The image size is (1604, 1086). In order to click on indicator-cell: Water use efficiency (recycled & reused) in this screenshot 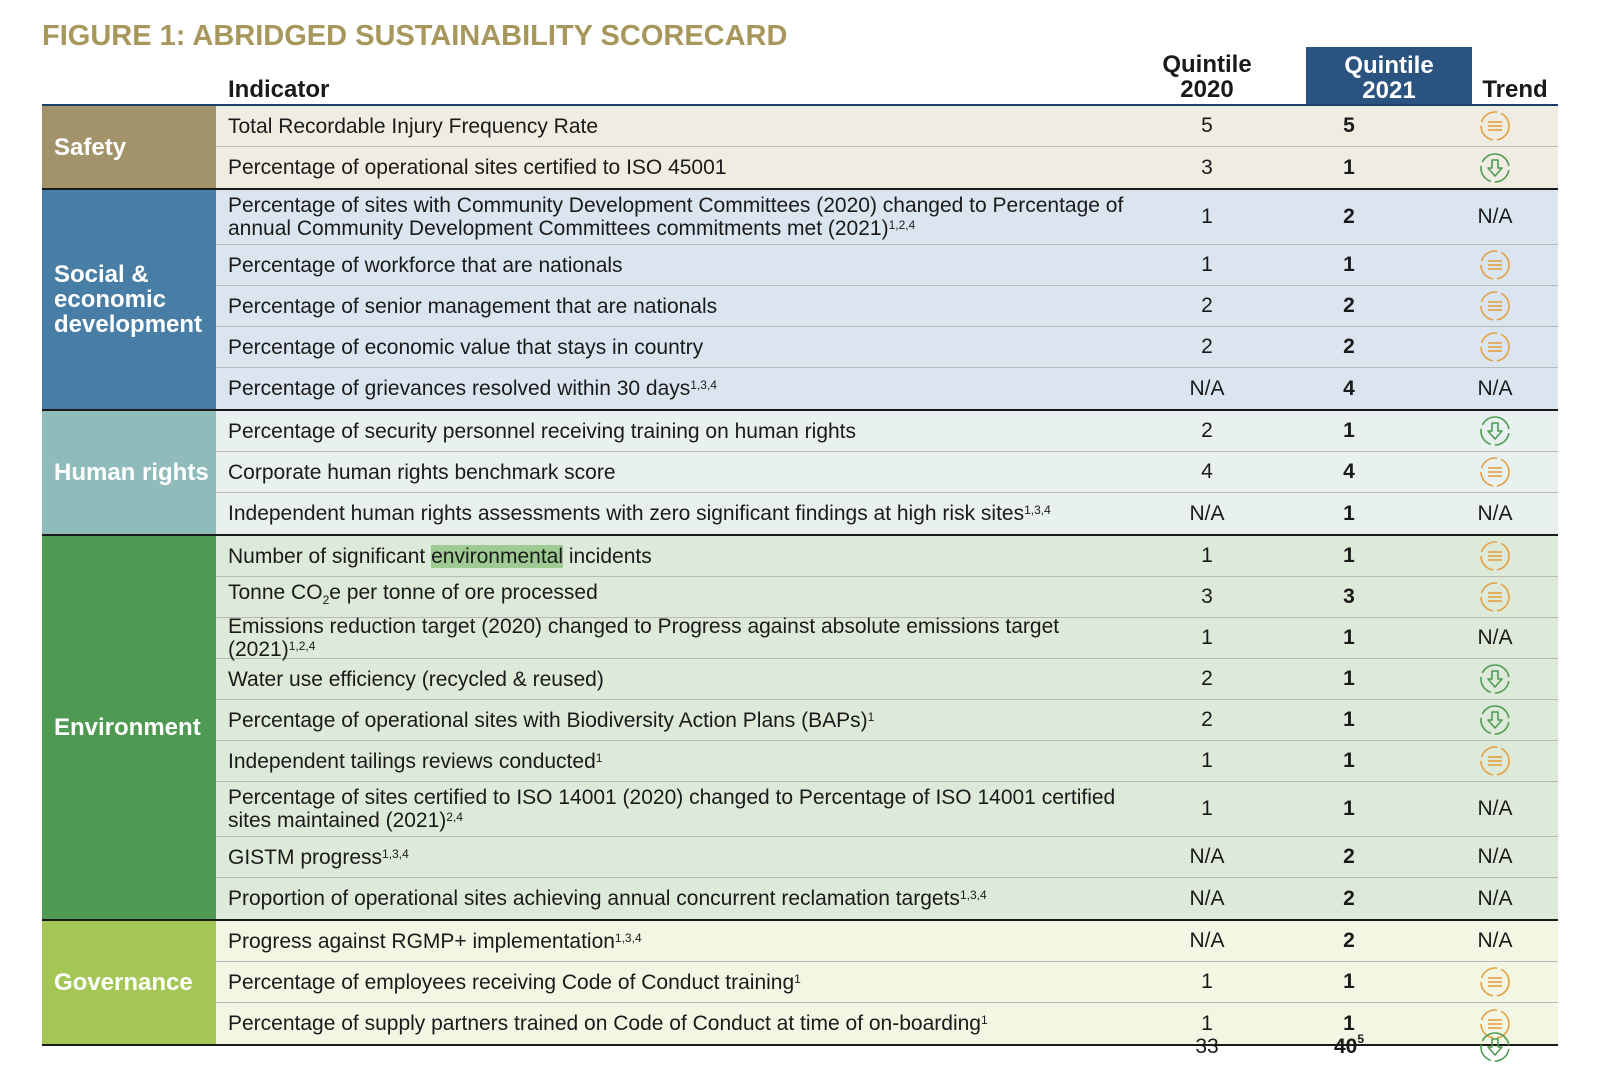, I will do `click(416, 679)`.